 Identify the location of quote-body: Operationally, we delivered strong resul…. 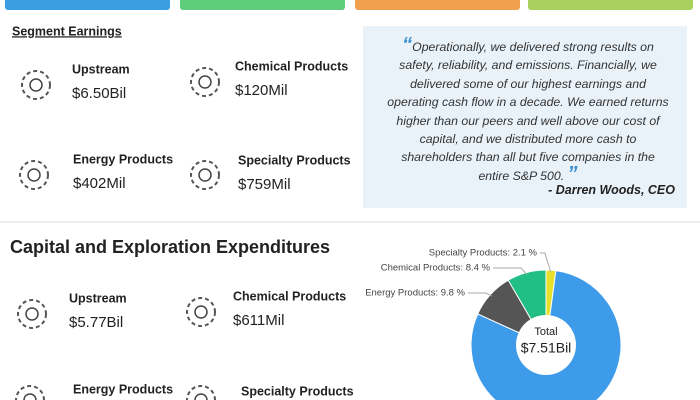
(528, 111).